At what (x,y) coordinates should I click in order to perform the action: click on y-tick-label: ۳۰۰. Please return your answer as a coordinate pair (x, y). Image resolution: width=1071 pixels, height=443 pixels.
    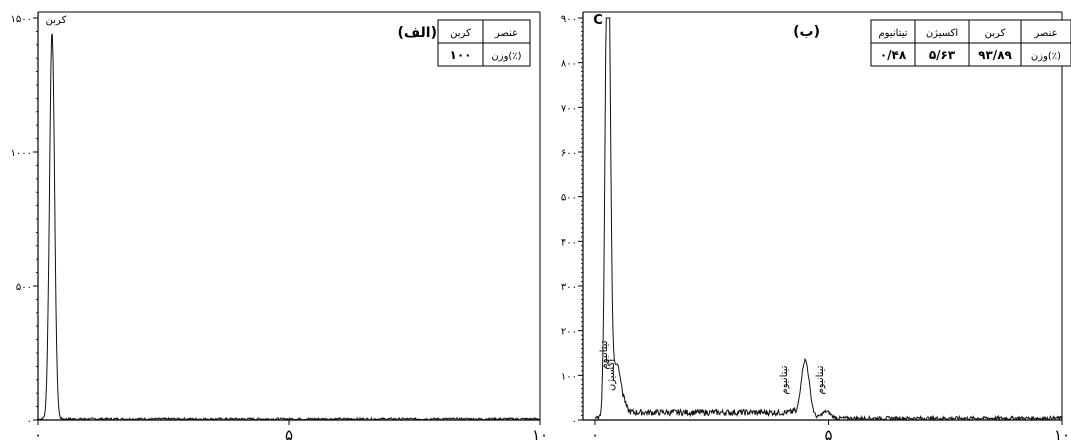
    Looking at the image, I should click on (569, 287).